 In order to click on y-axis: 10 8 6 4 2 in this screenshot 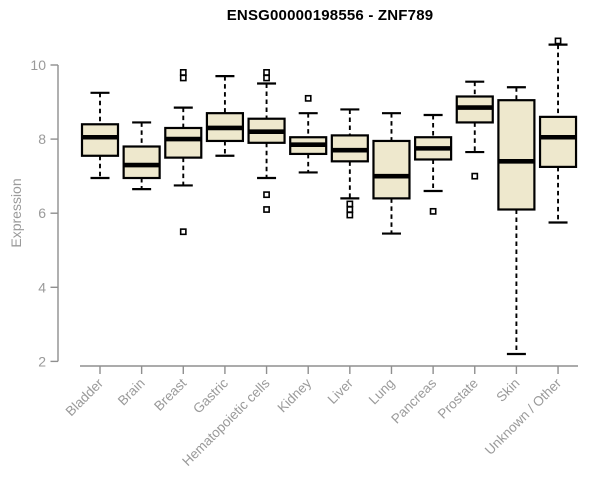, I will do `click(44, 213)`.